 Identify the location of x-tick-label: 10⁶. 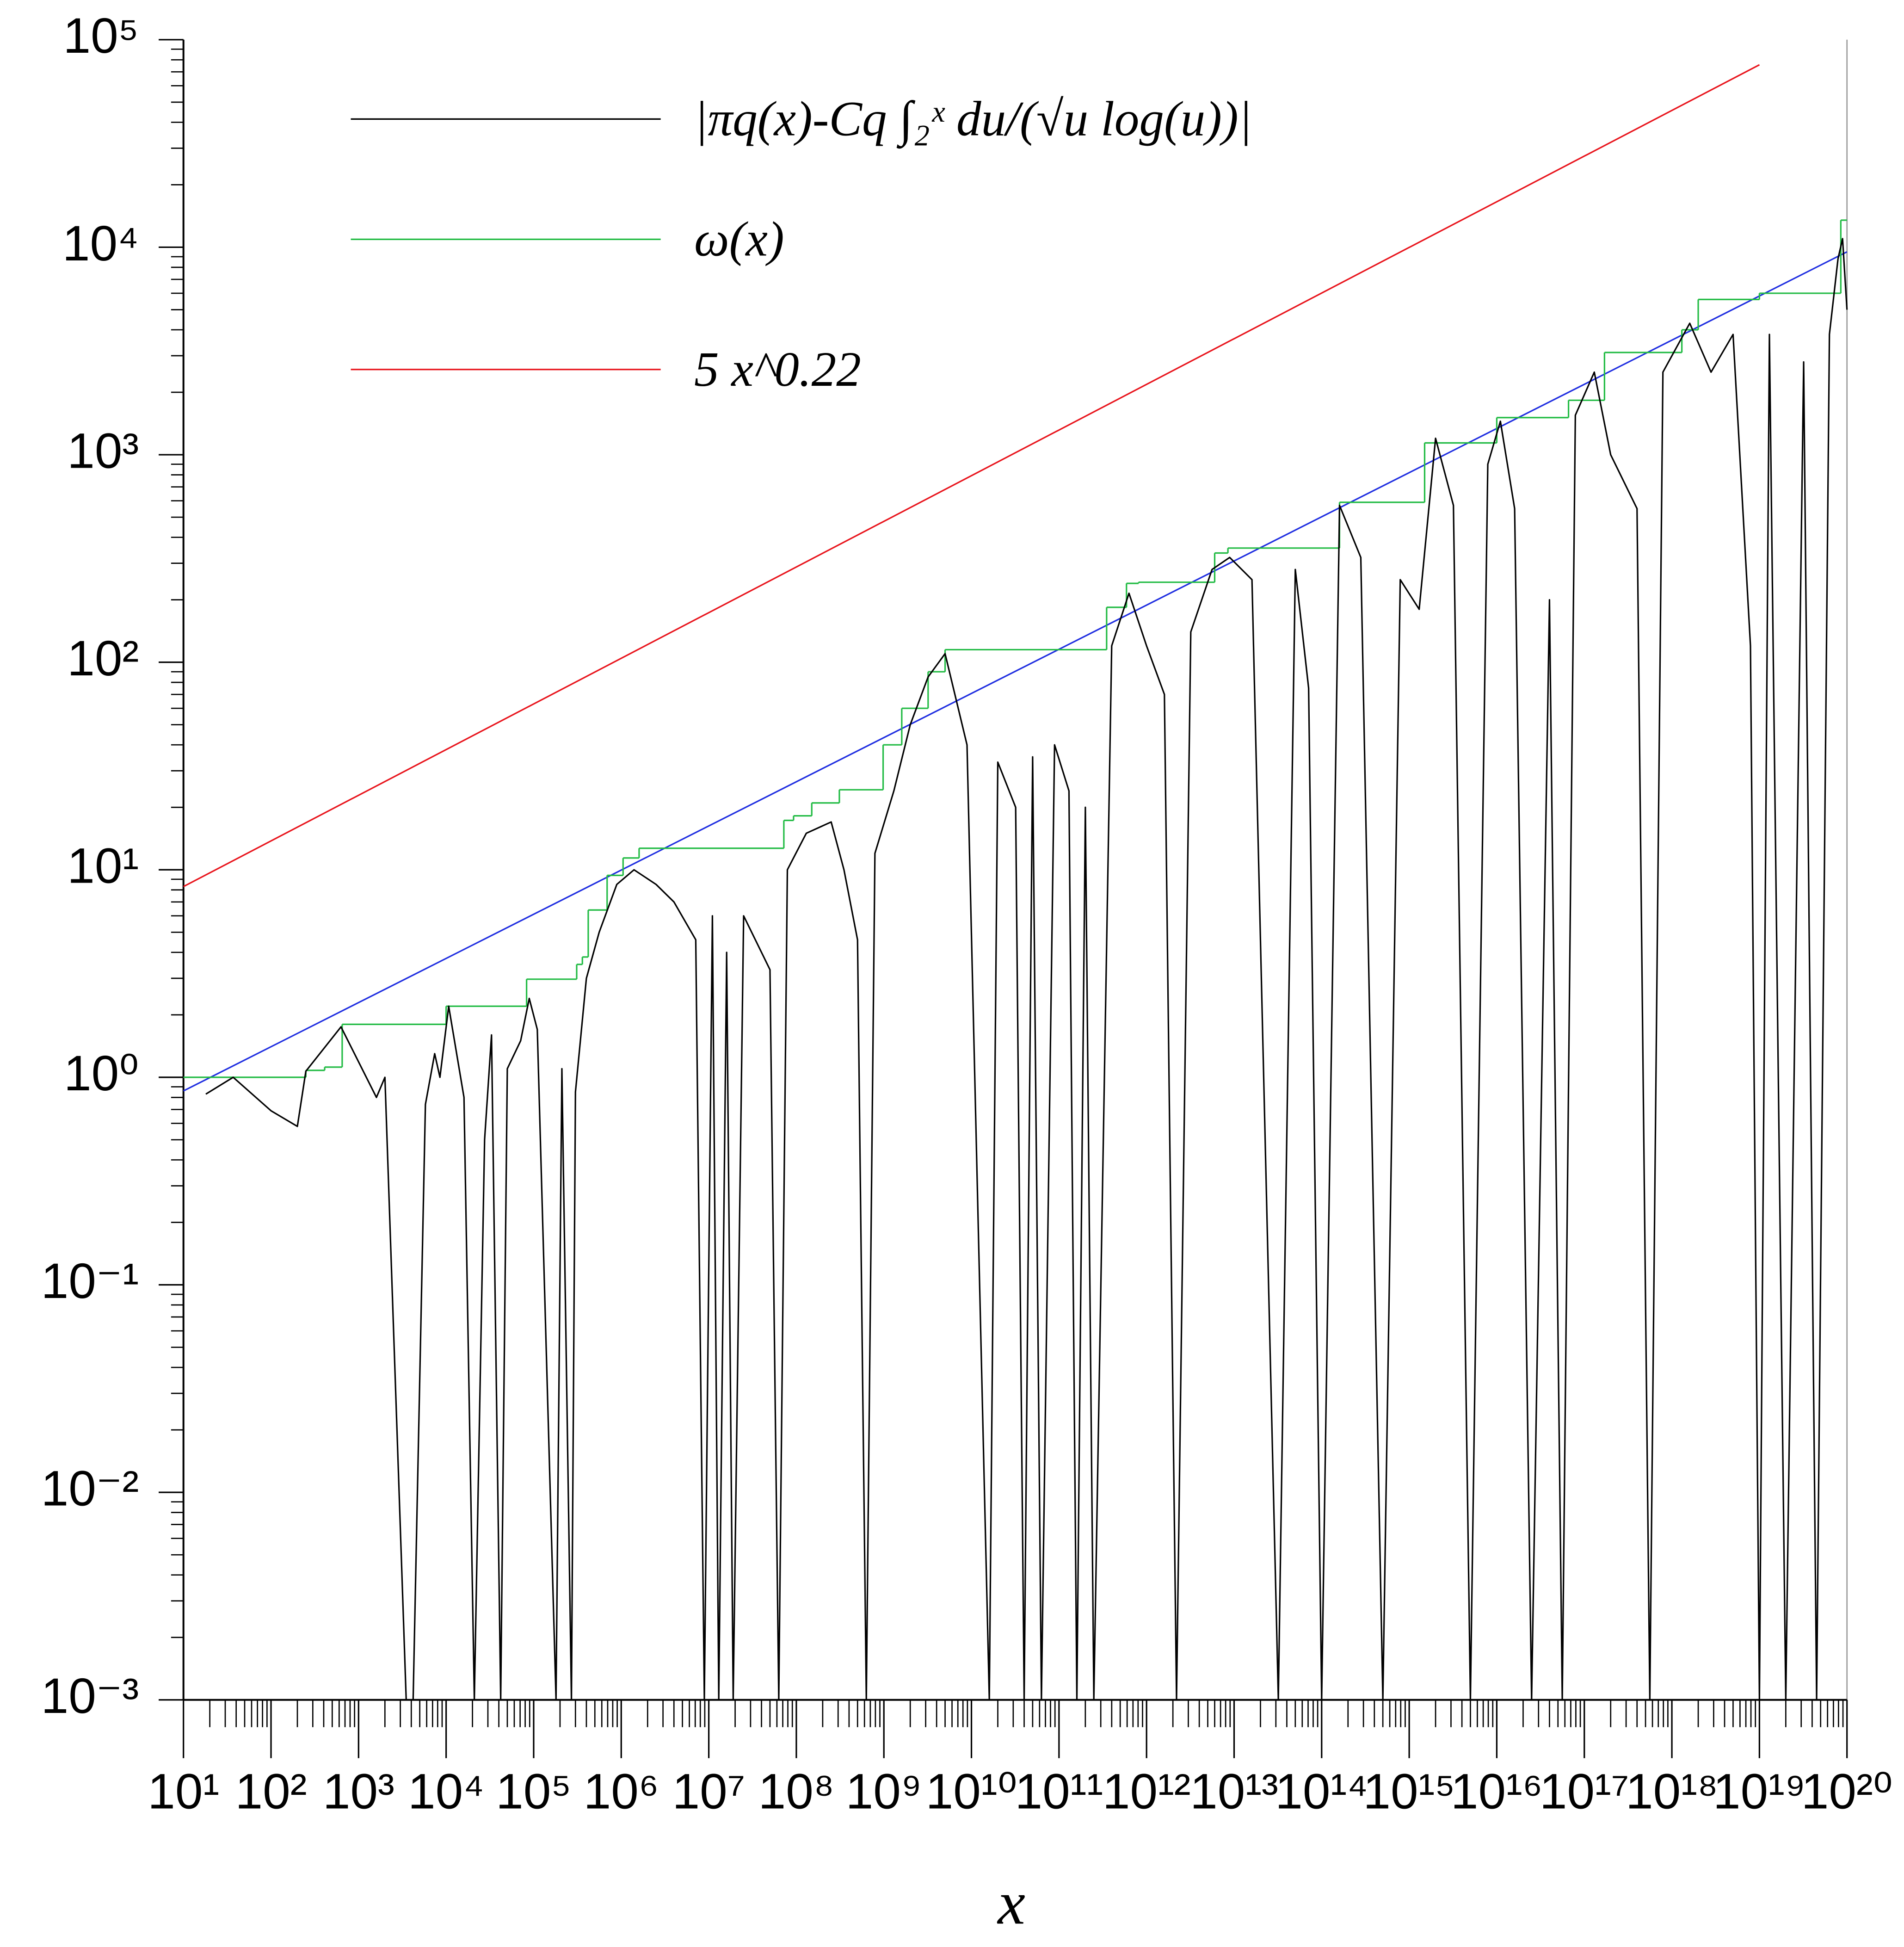
(621, 1791).